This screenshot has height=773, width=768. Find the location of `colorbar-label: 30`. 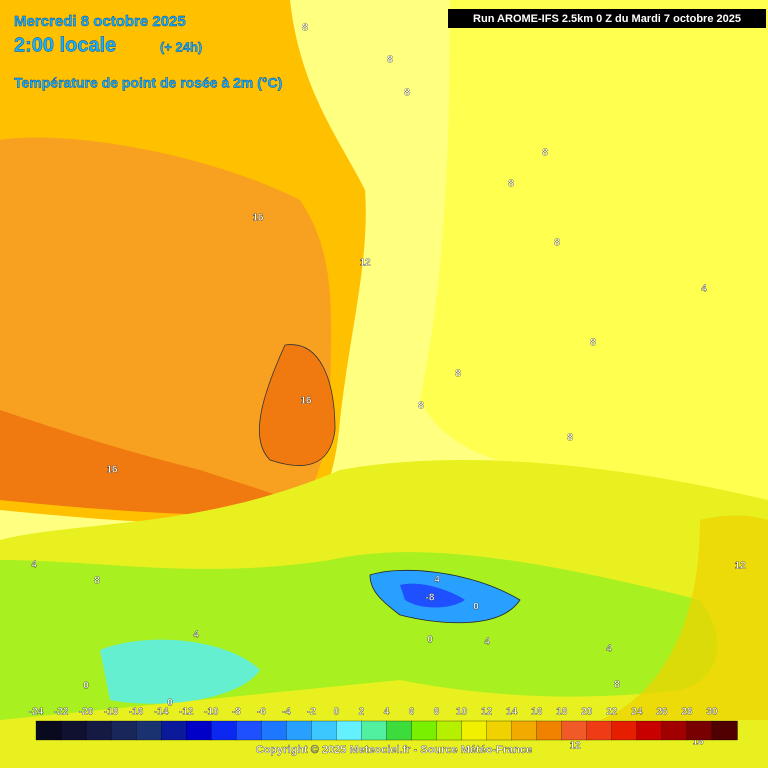

colorbar-label: 30 is located at coordinates (712, 712).